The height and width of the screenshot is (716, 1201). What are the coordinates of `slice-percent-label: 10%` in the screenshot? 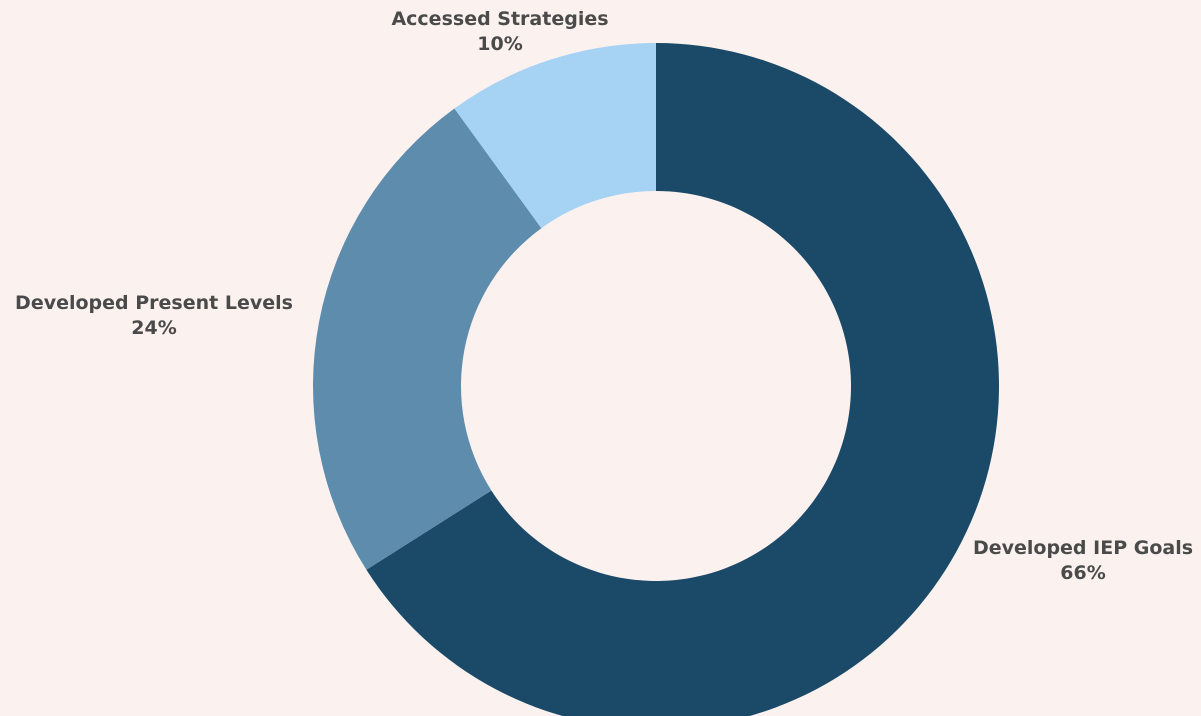 It's located at (500, 44).